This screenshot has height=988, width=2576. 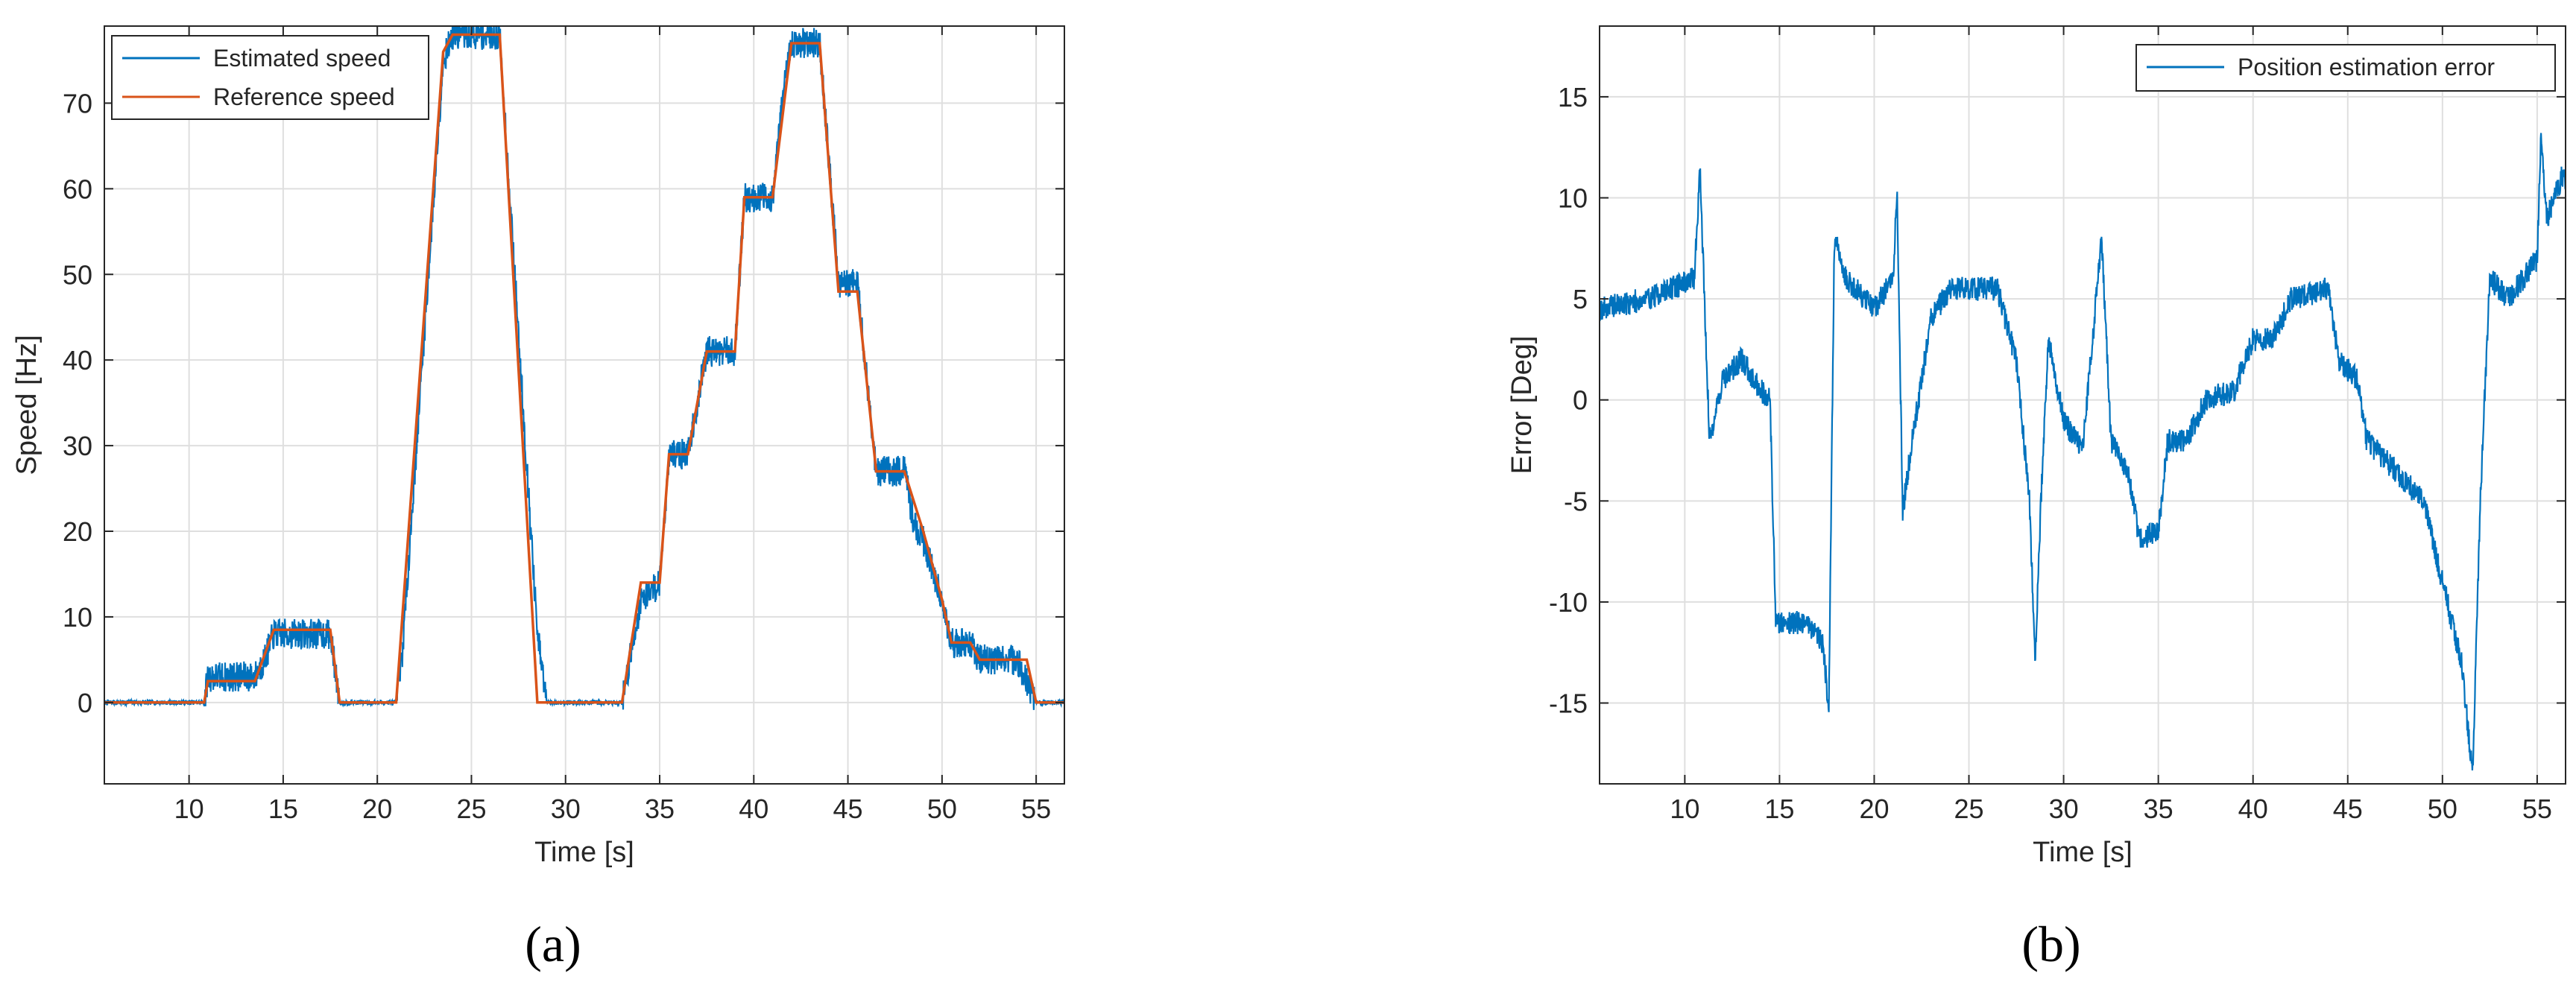 What do you see at coordinates (77, 446) in the screenshot?
I see `y-tick-label: 30` at bounding box center [77, 446].